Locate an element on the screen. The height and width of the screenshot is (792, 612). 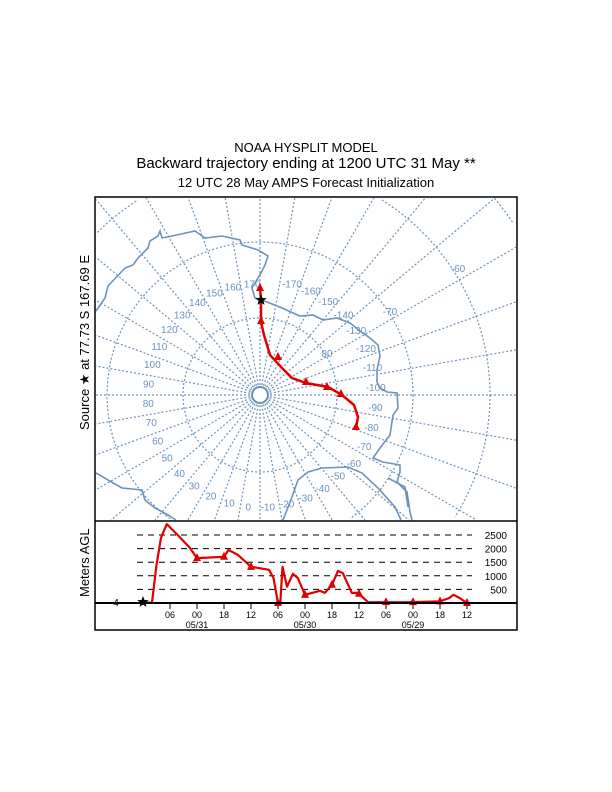
longitude-label: -160 is located at coordinates (311, 292).